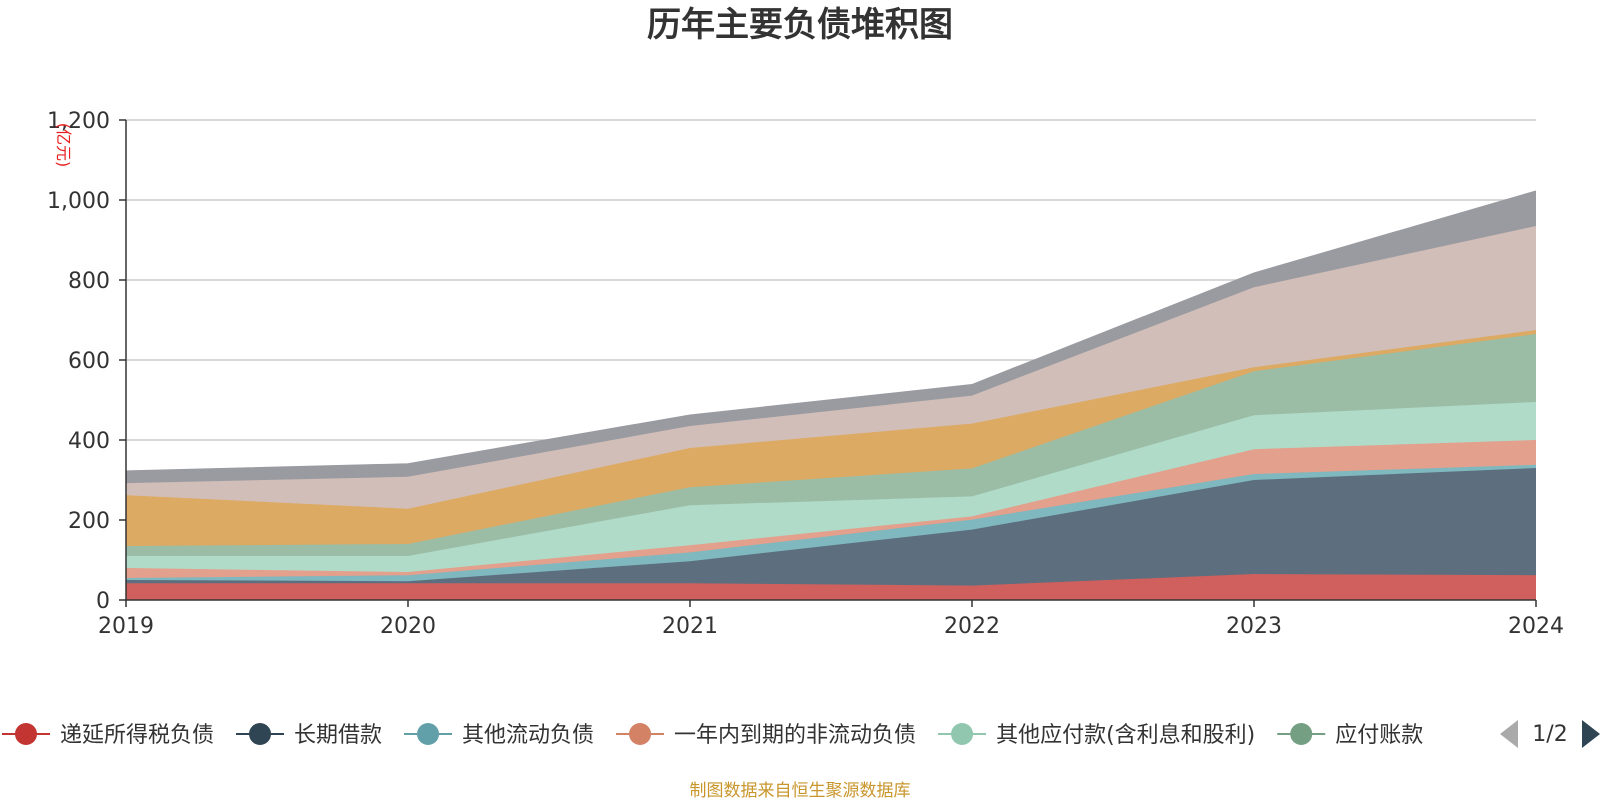 This screenshot has width=1600, height=800. I want to click on x-tick-label-2023: 2023, so click(1254, 626).